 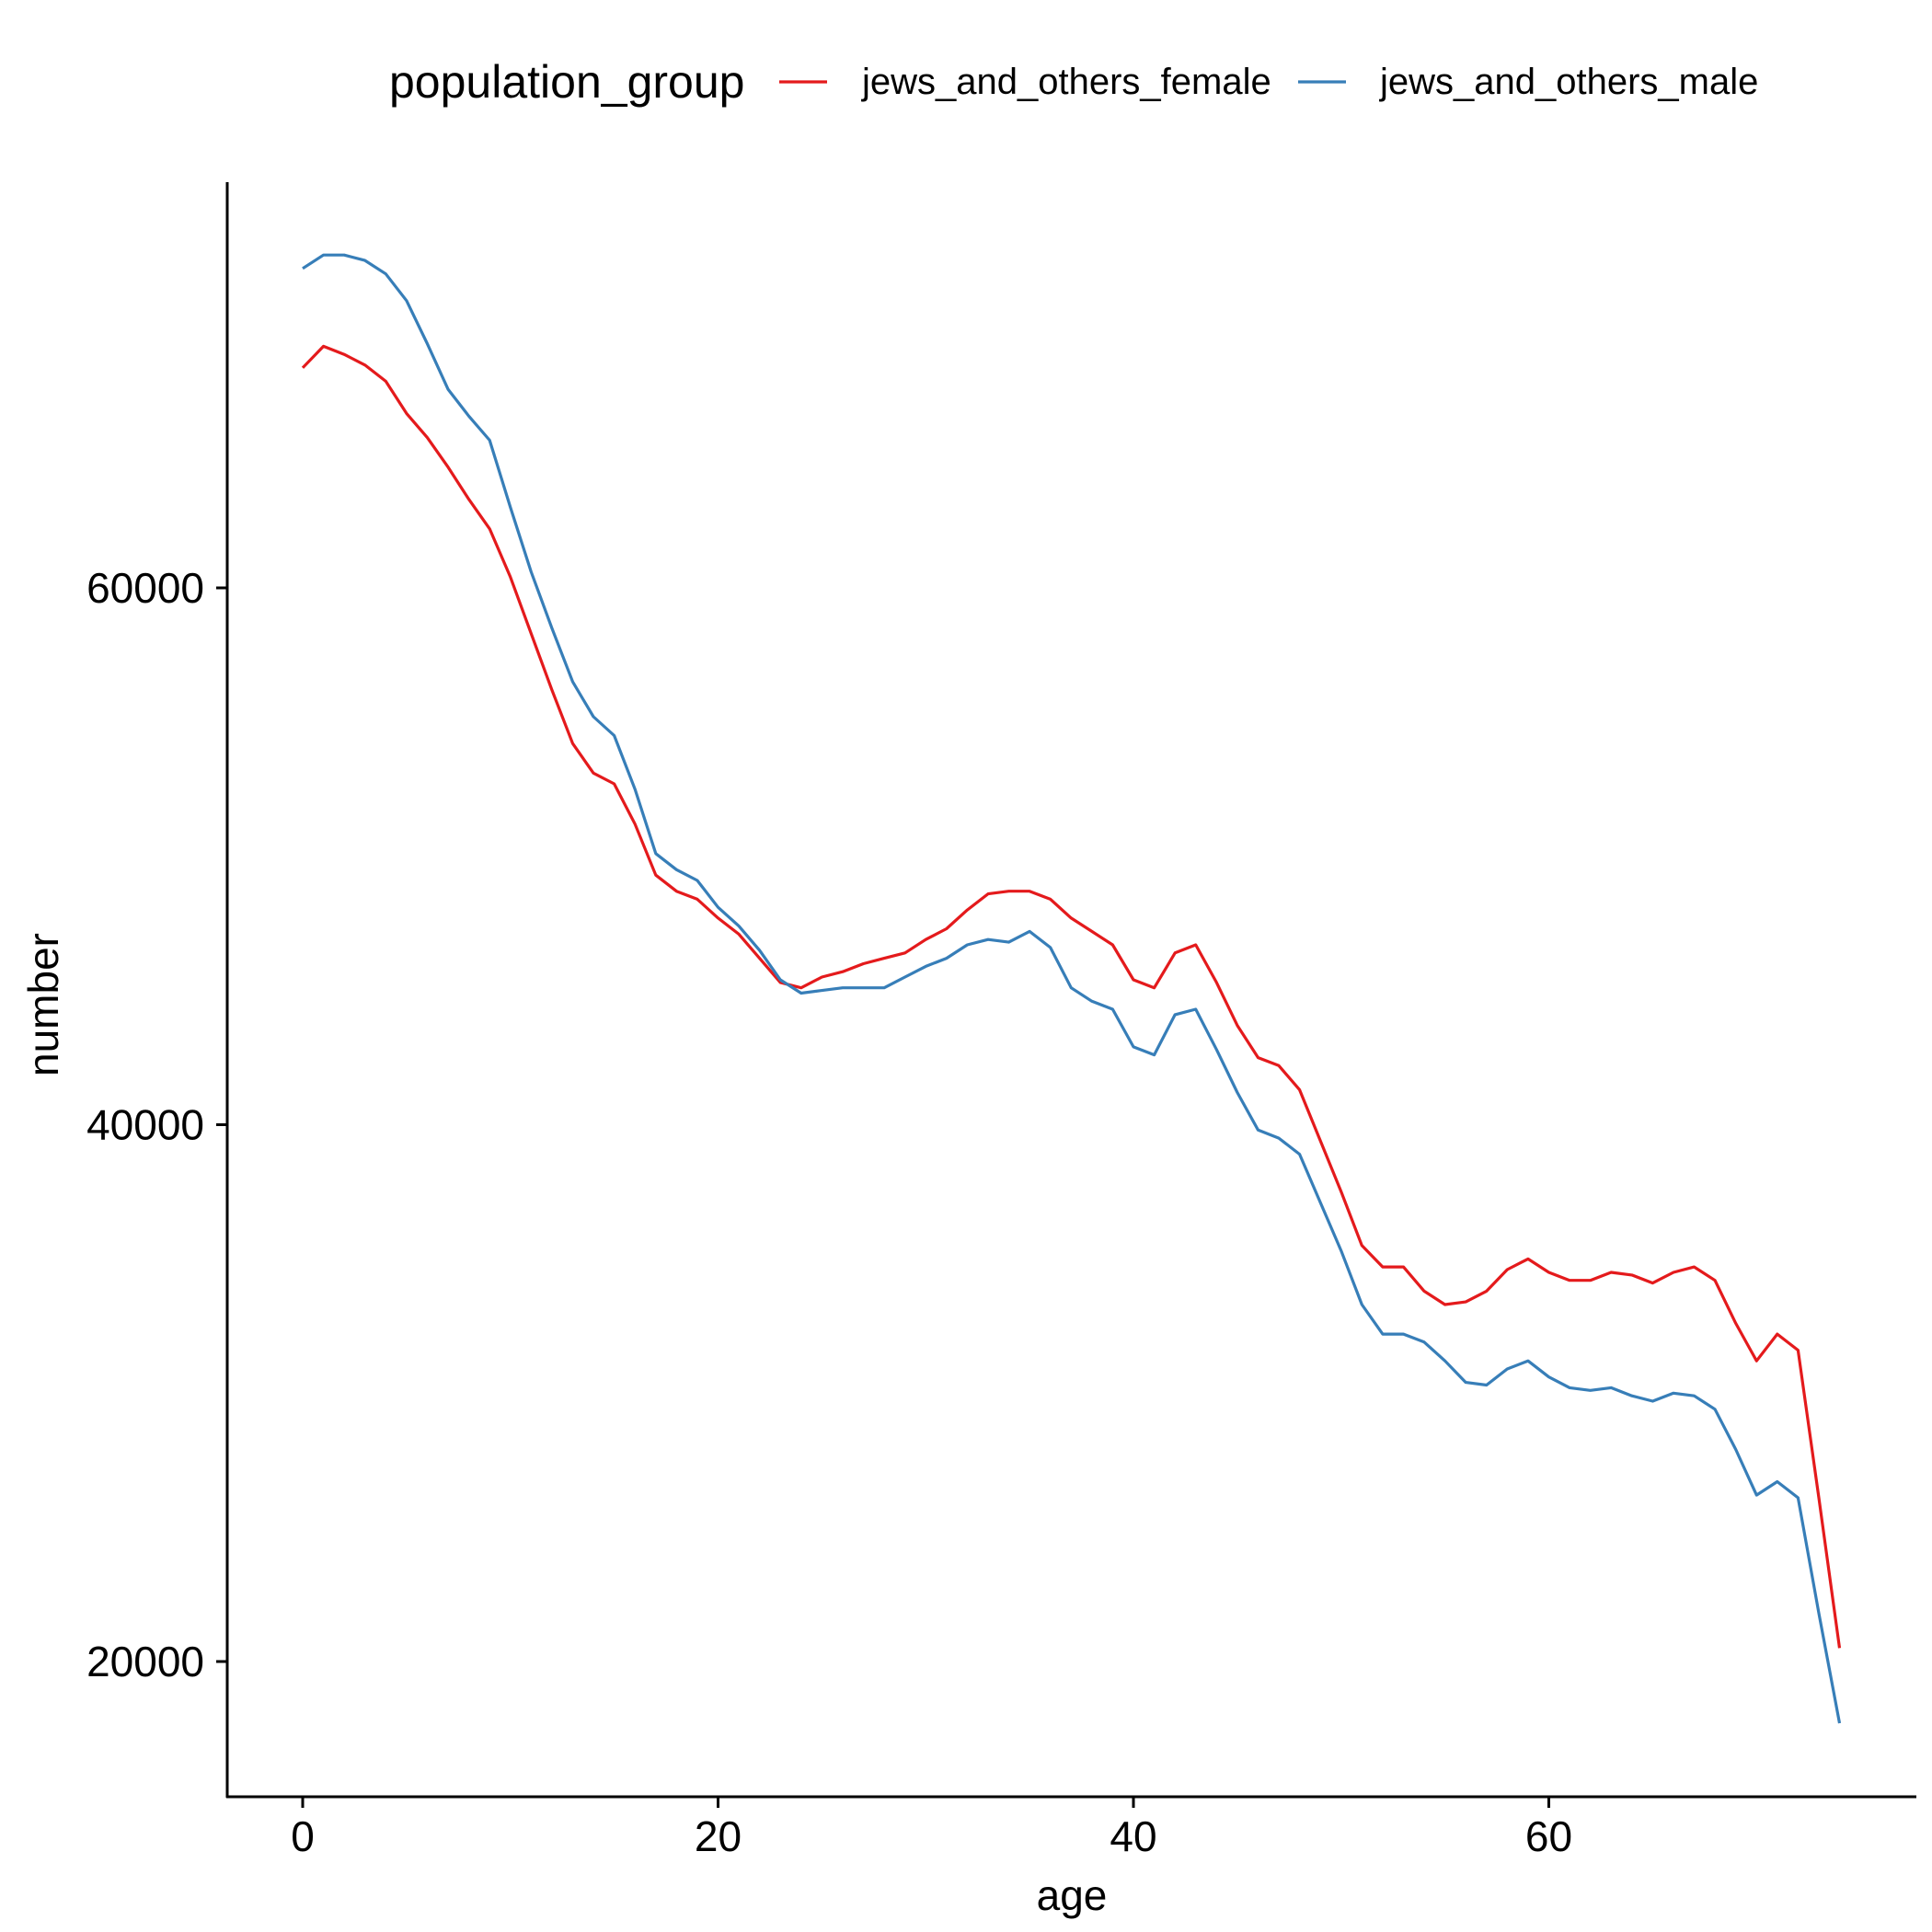 I want to click on legend-title: population_group, so click(x=566, y=82).